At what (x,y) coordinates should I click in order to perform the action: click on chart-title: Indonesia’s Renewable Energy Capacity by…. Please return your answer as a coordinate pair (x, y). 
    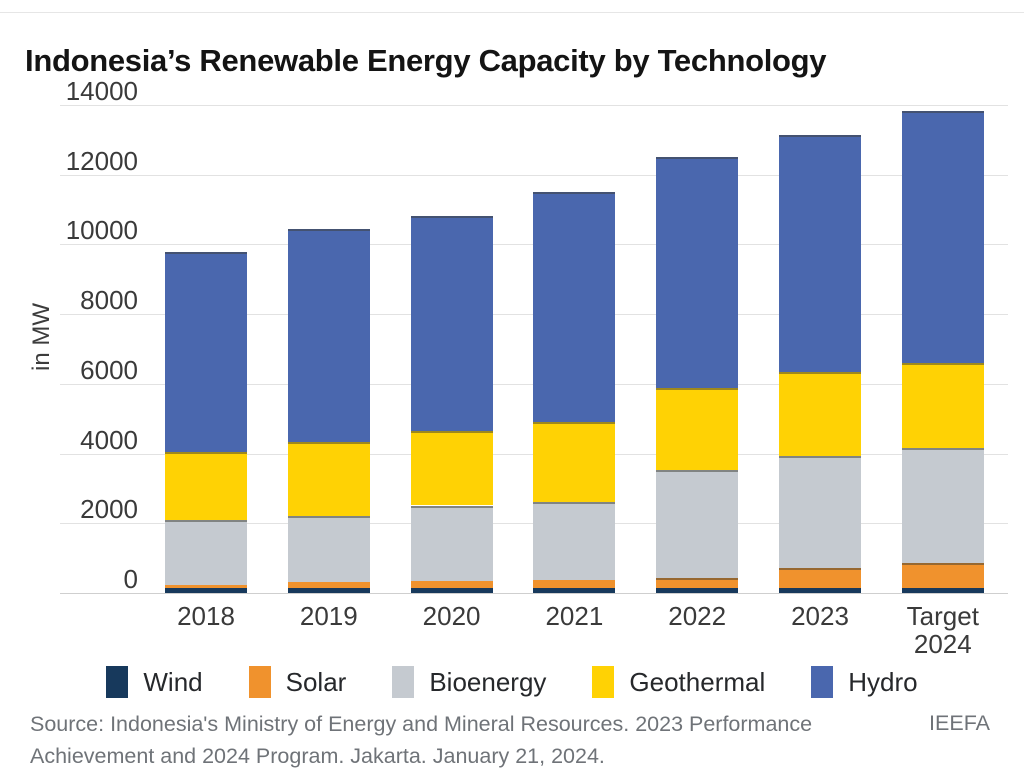
    Looking at the image, I should click on (426, 60).